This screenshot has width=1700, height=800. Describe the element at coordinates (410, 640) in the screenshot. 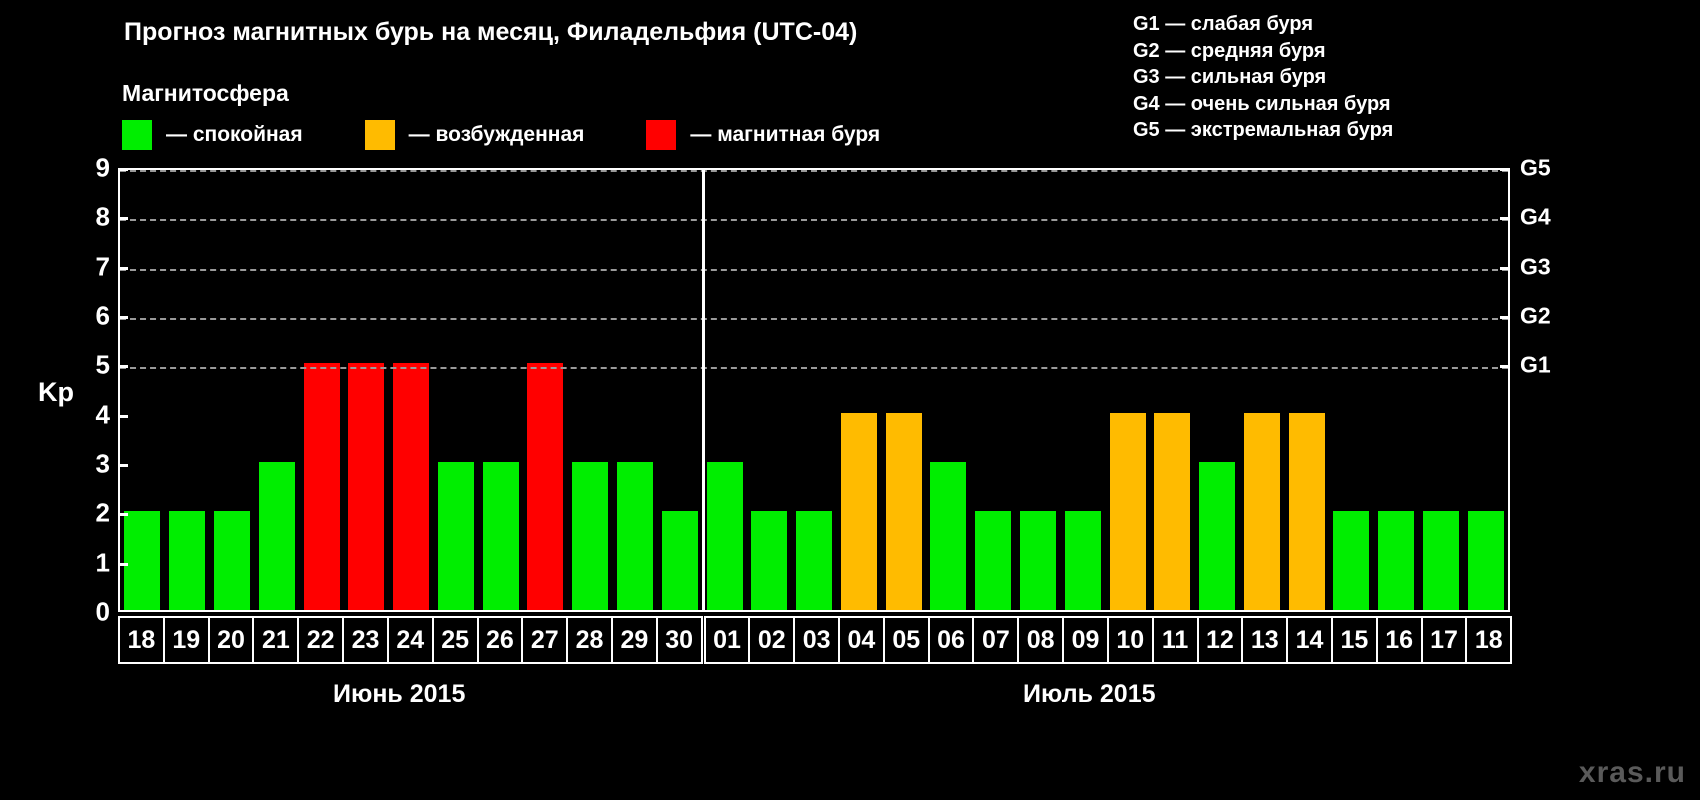

I see `day-label-cell: 24` at that location.